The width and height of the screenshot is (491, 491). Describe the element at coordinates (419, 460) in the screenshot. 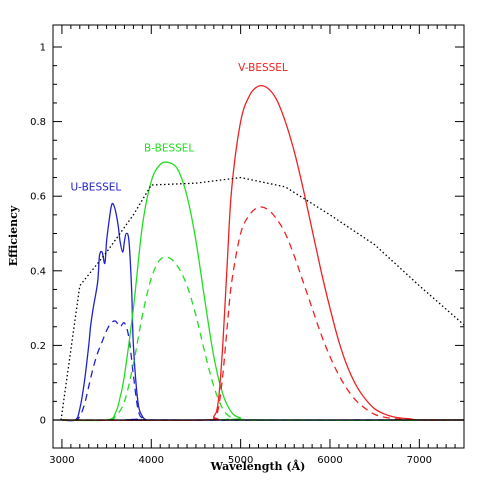

I see `x-tick-label: 7000` at that location.